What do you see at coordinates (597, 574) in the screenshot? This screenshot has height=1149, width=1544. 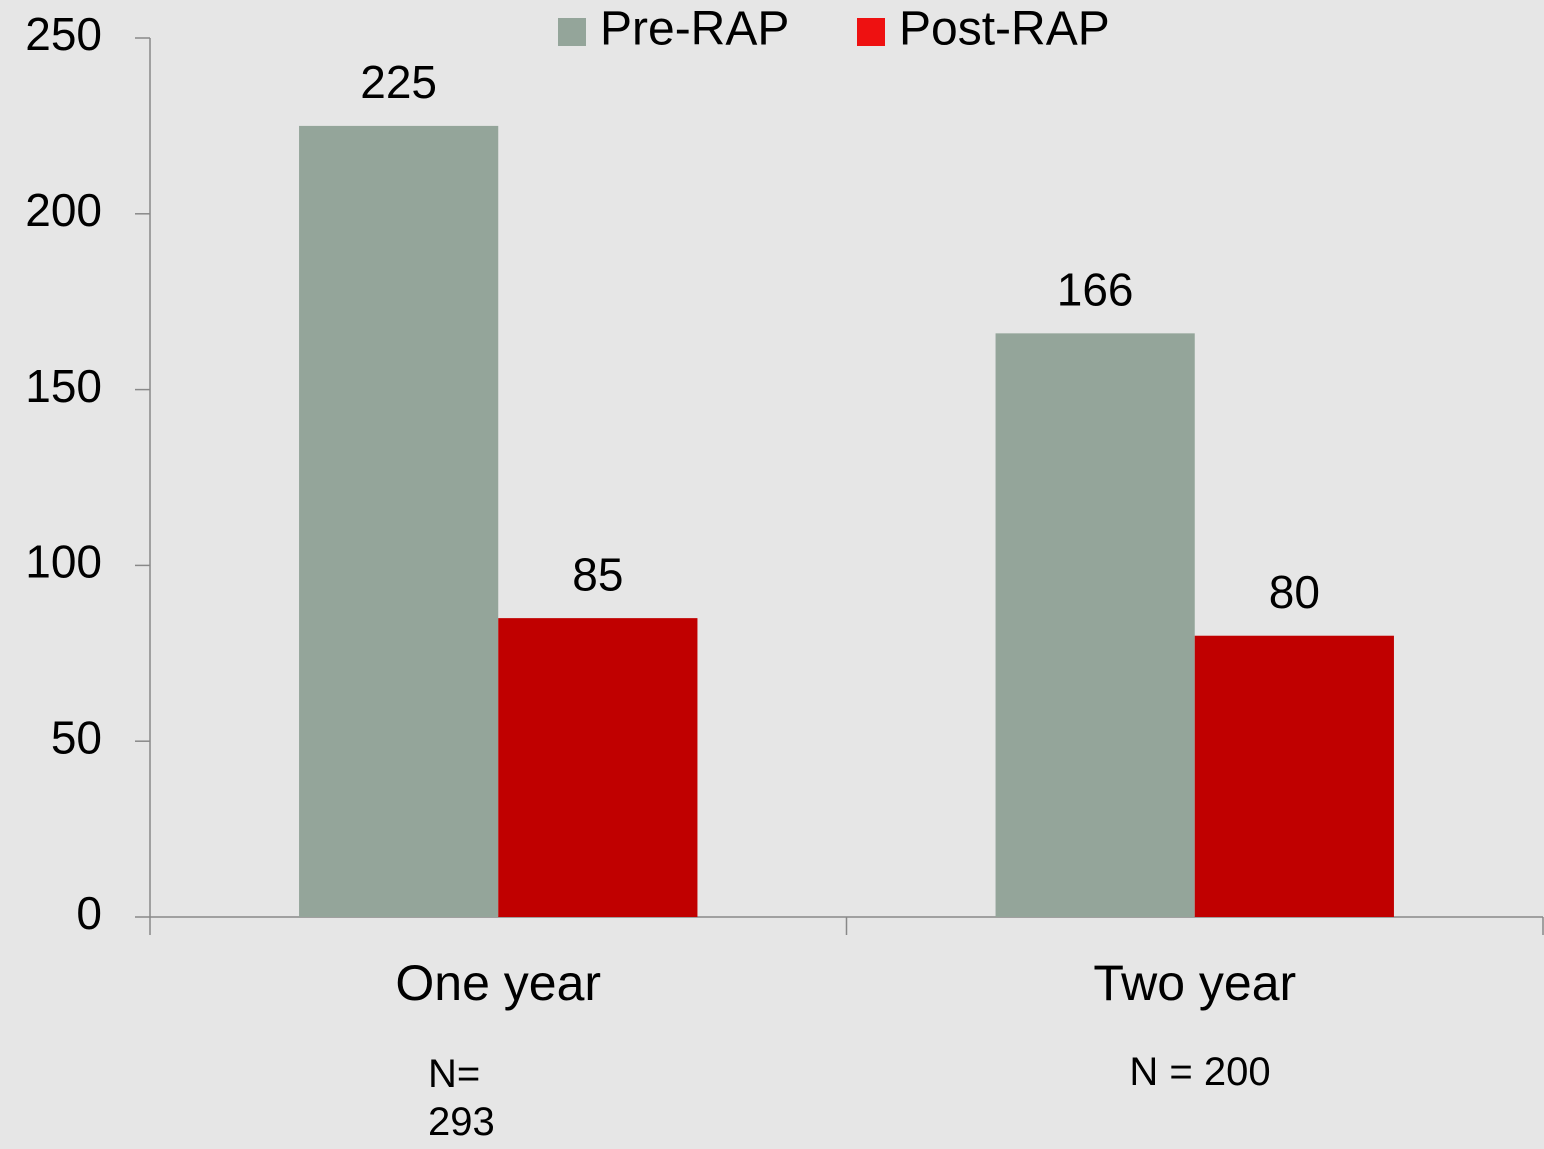 I see `data-label: 85` at bounding box center [597, 574].